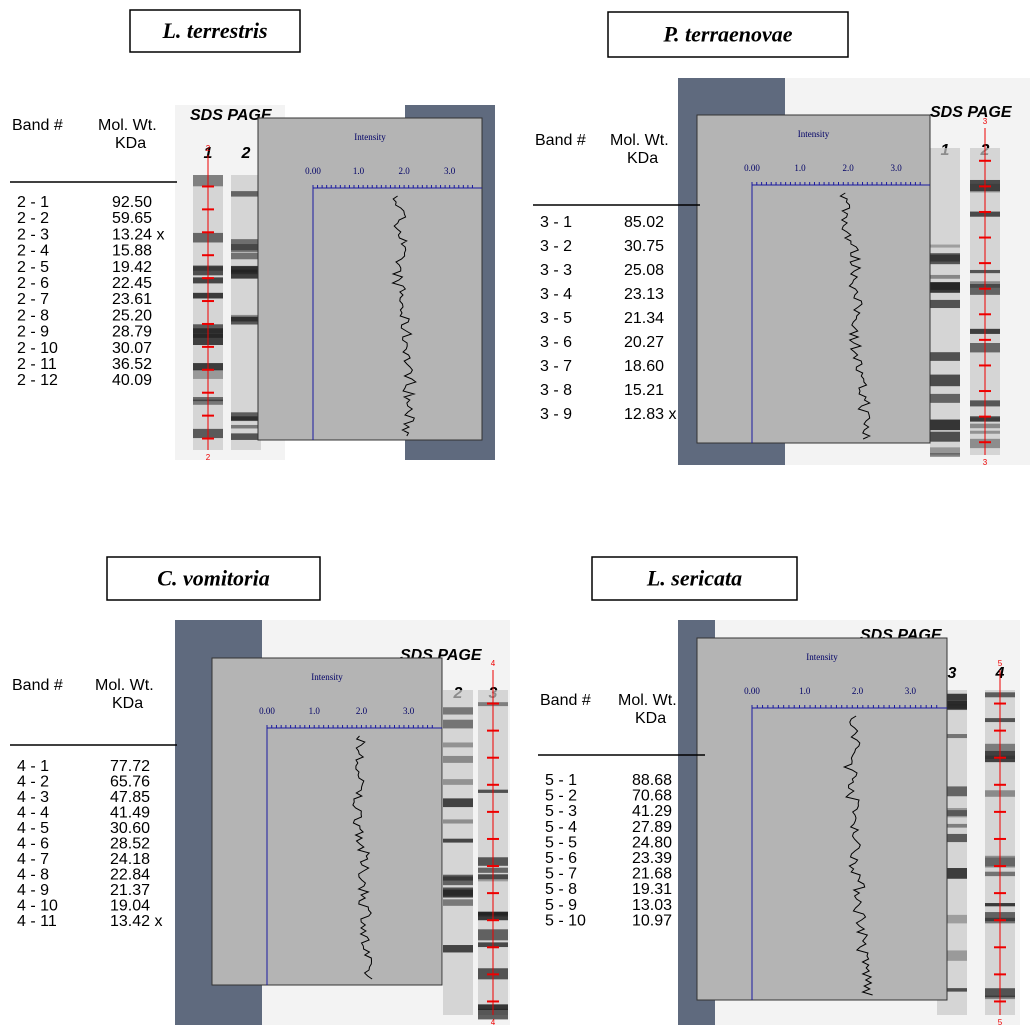 This screenshot has width=1030, height=1025. I want to click on band-id: 3 - 5, so click(556, 318).